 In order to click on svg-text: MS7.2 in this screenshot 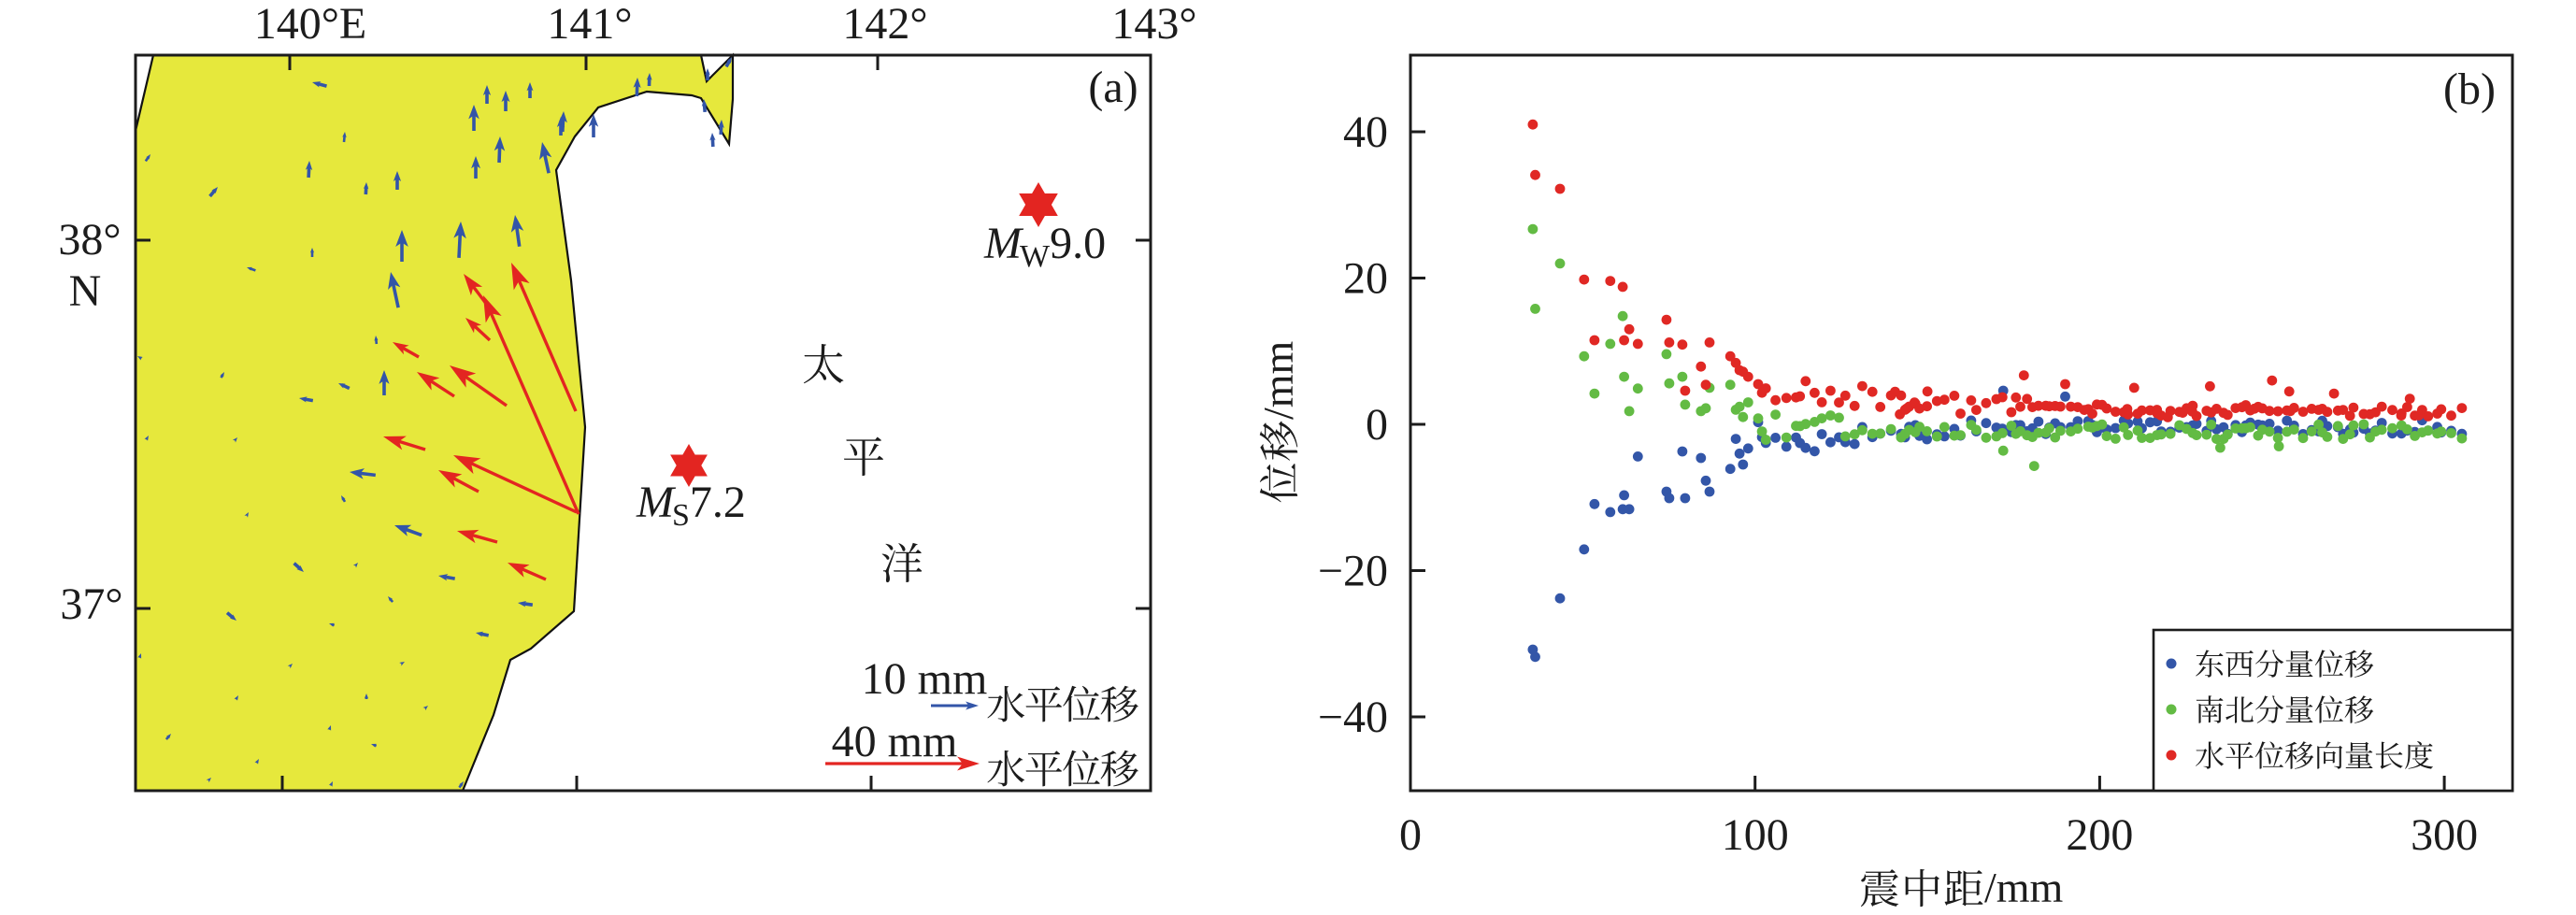, I will do `click(691, 505)`.